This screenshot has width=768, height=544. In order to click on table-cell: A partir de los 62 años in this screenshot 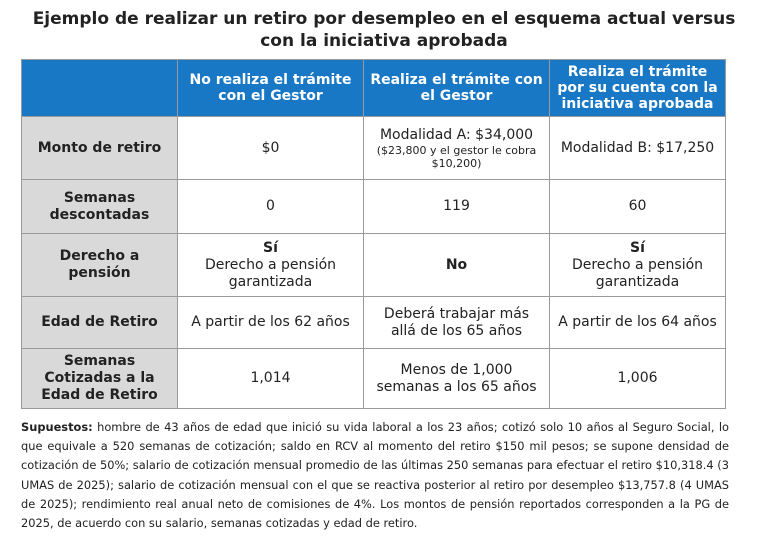, I will do `click(270, 322)`.